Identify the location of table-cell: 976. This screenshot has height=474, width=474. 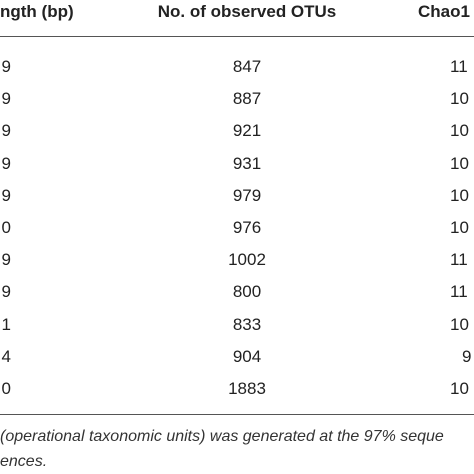
(247, 227).